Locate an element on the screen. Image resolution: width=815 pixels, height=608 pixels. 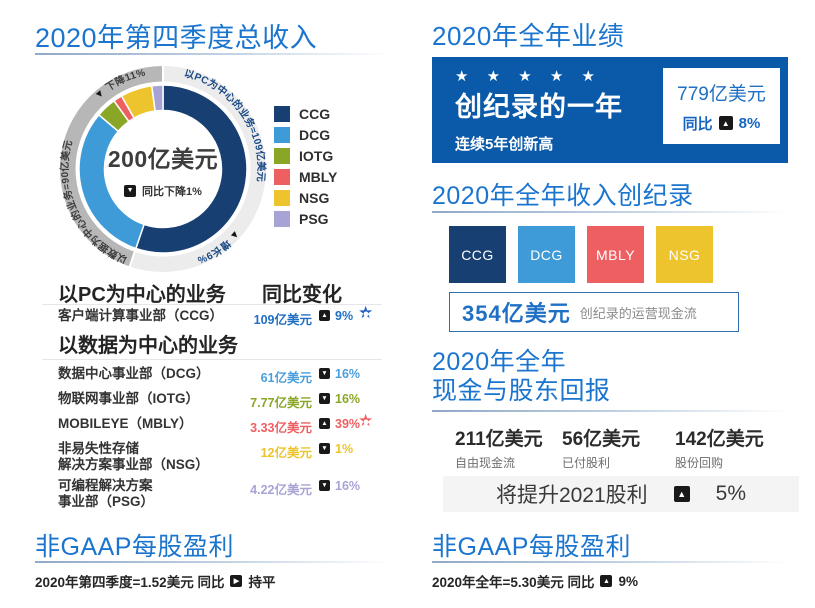
eps-fy-line: 2020年全年=5.30美元 同比 ▲ 9% is located at coordinates (535, 581).